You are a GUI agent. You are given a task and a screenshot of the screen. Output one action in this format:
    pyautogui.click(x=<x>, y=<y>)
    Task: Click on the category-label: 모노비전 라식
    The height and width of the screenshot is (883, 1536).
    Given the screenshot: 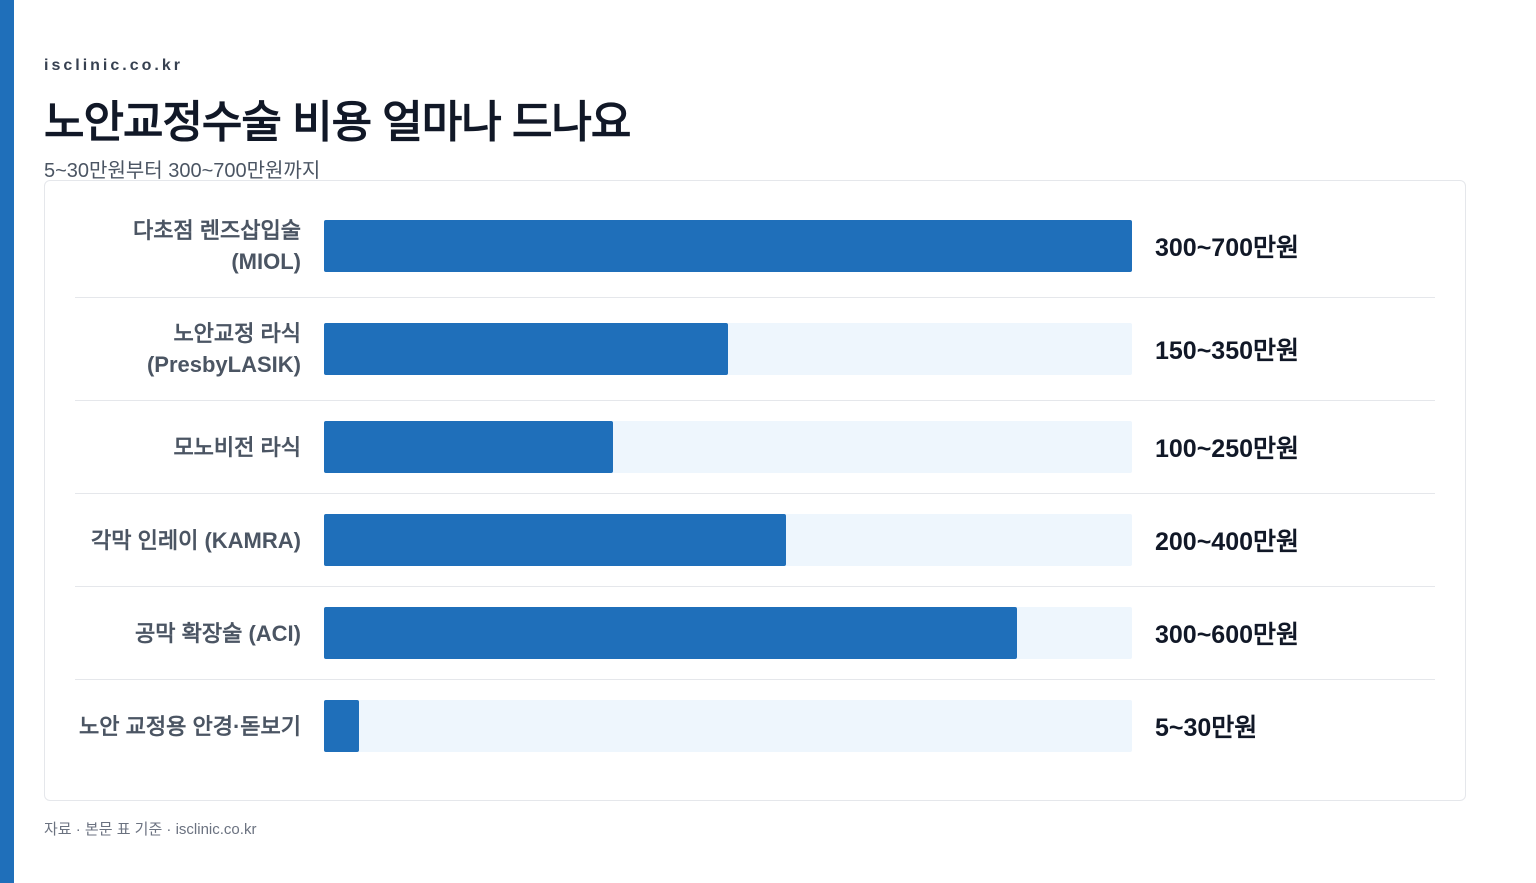 What is the action you would take?
    pyautogui.click(x=237, y=447)
    